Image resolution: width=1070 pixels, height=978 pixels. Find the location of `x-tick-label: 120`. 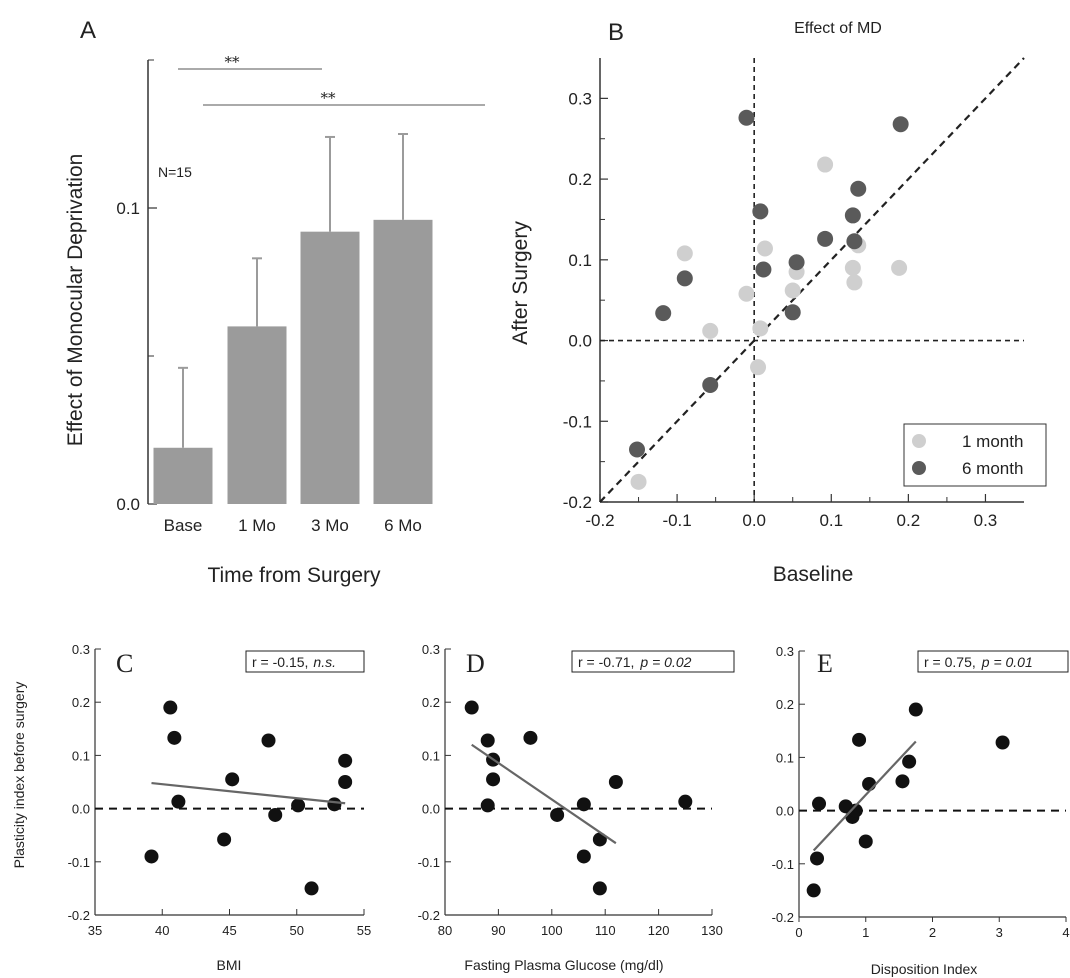

x-tick-label: 120 is located at coordinates (659, 930).